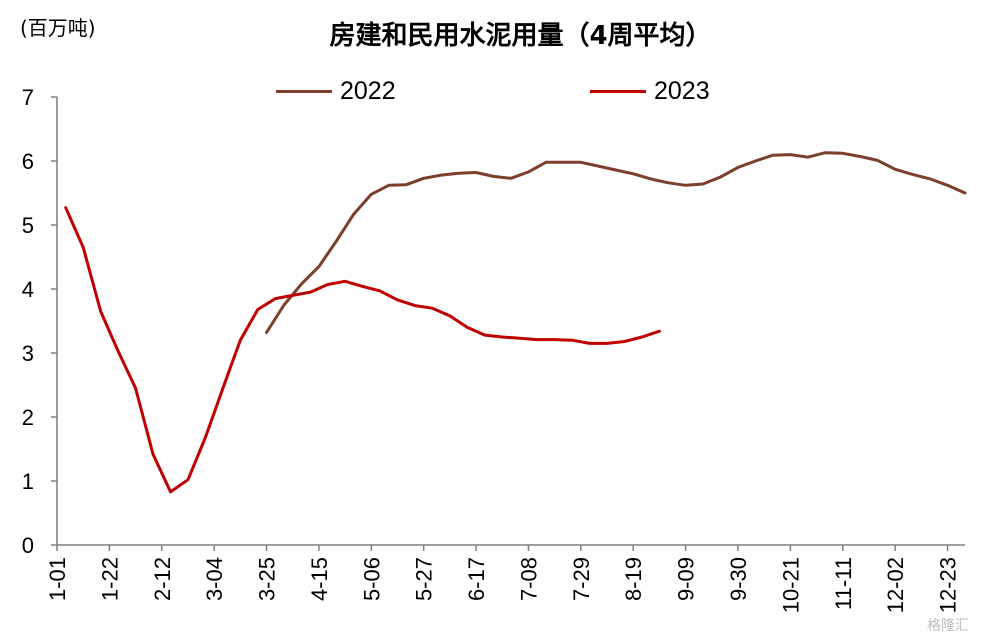 This screenshot has height=639, width=981. Describe the element at coordinates (28, 161) in the screenshot. I see `y-tick-label: 6` at that location.